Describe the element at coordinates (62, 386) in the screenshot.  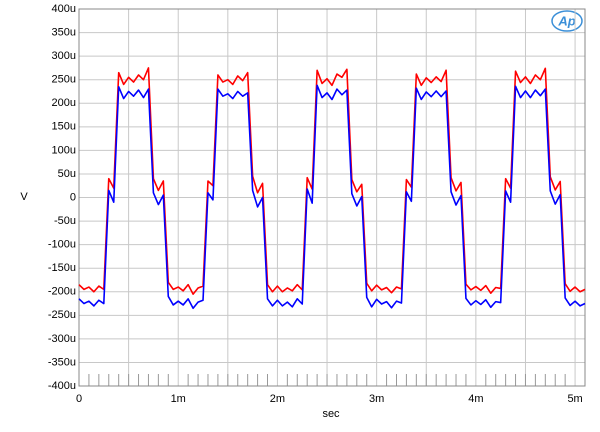
I see `y-tick-label: -400u` at that location.